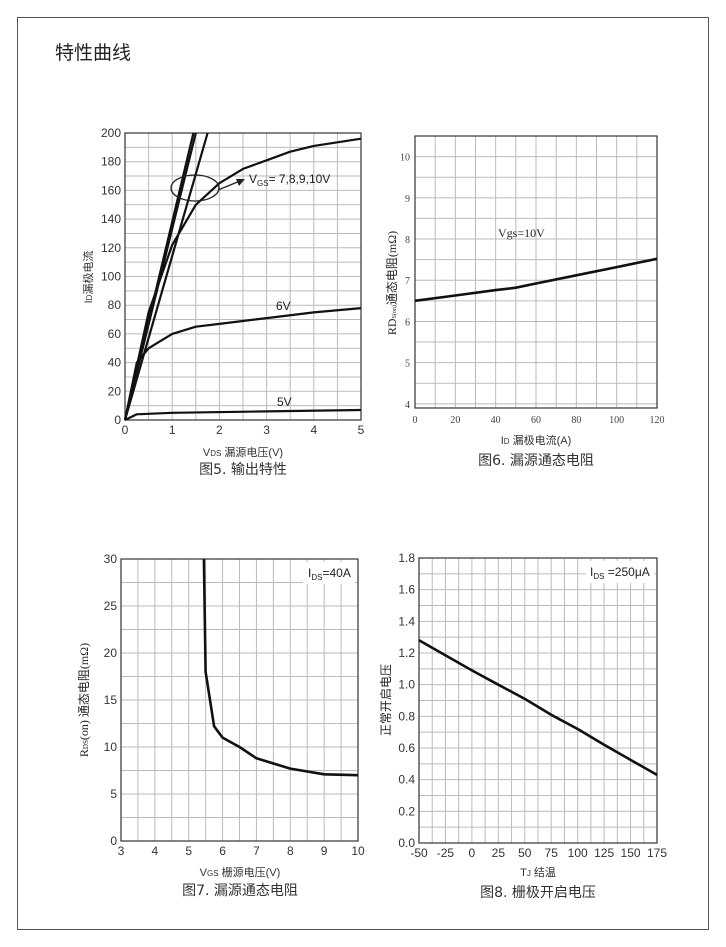 The height and width of the screenshot is (947, 726). Describe the element at coordinates (111, 606) in the screenshot. I see `y-tick-label: 25` at that location.